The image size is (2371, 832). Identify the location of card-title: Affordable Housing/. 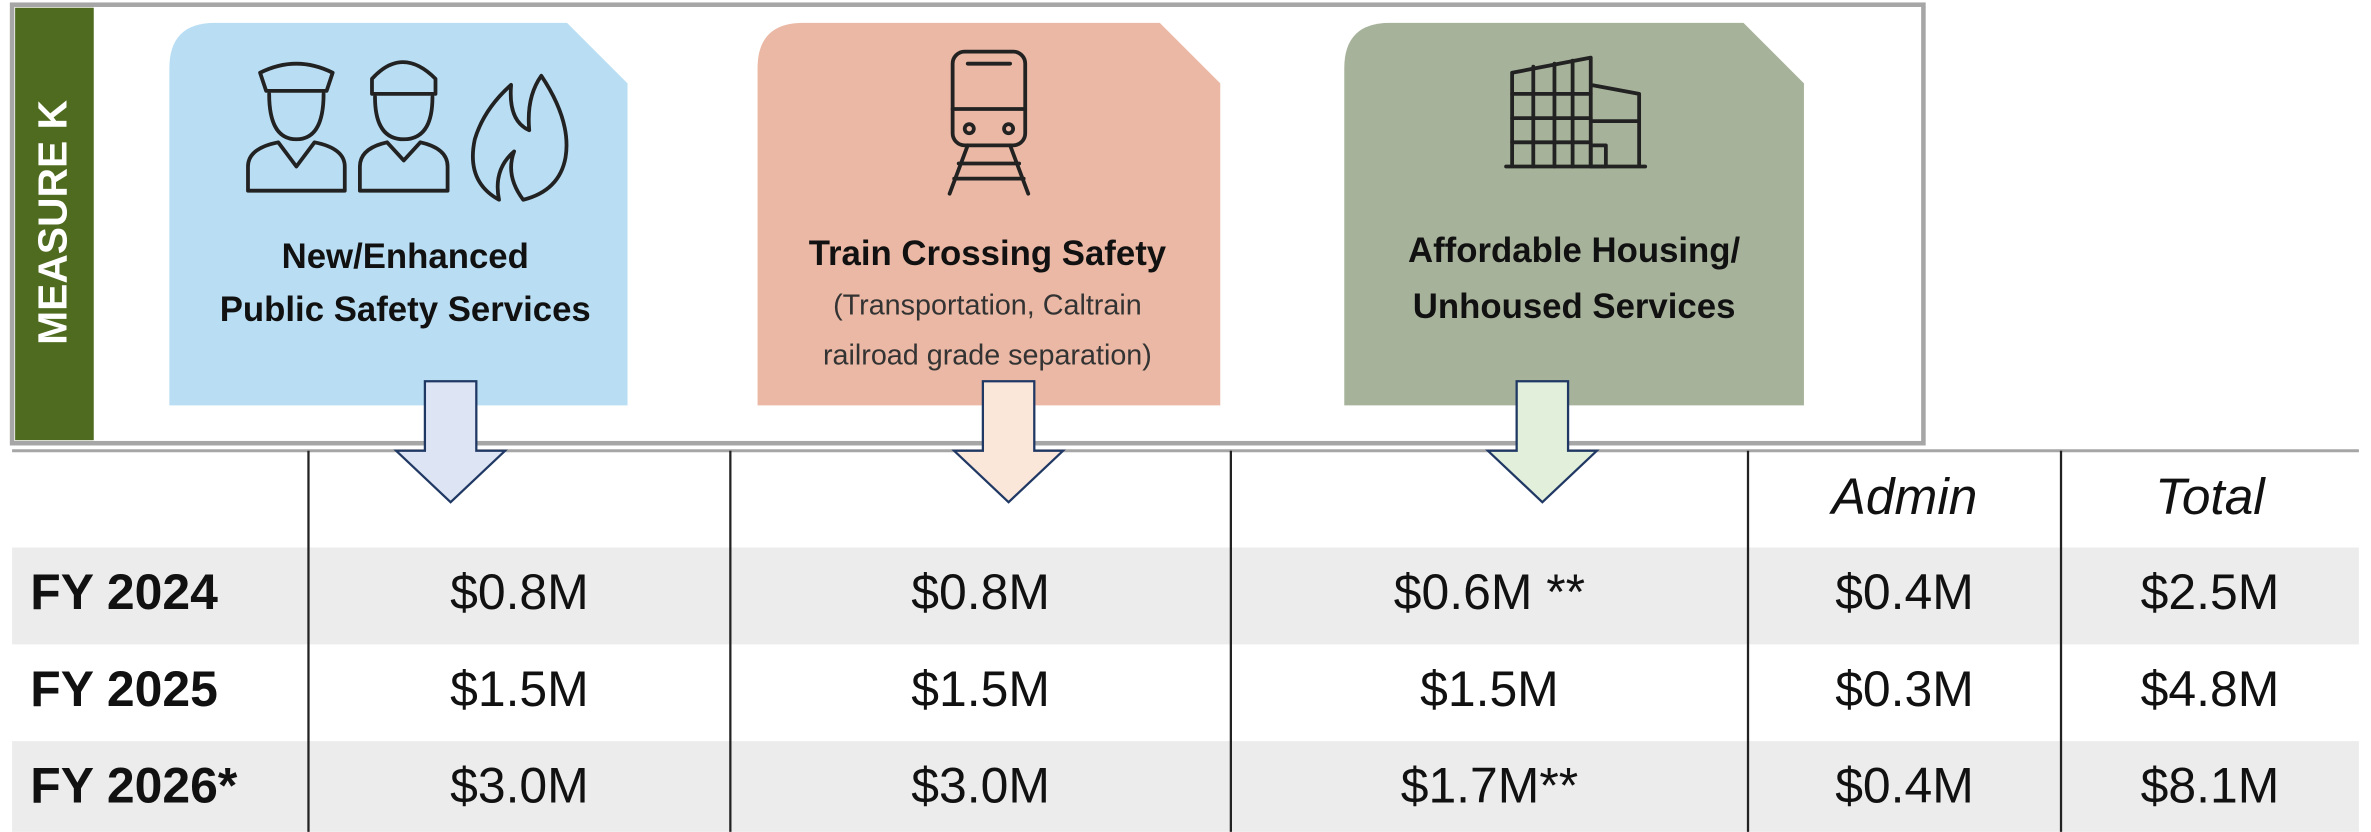
(1574, 251).